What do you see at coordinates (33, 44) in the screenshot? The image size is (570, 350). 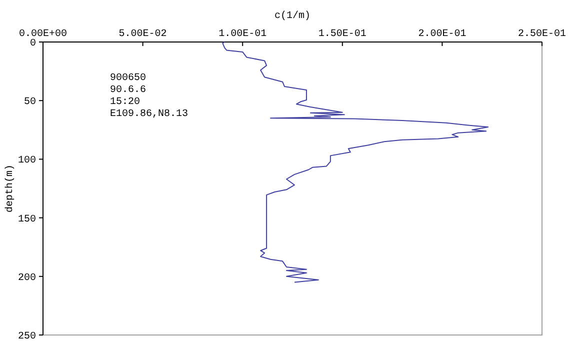 I see `y-tick-label: 0` at bounding box center [33, 44].